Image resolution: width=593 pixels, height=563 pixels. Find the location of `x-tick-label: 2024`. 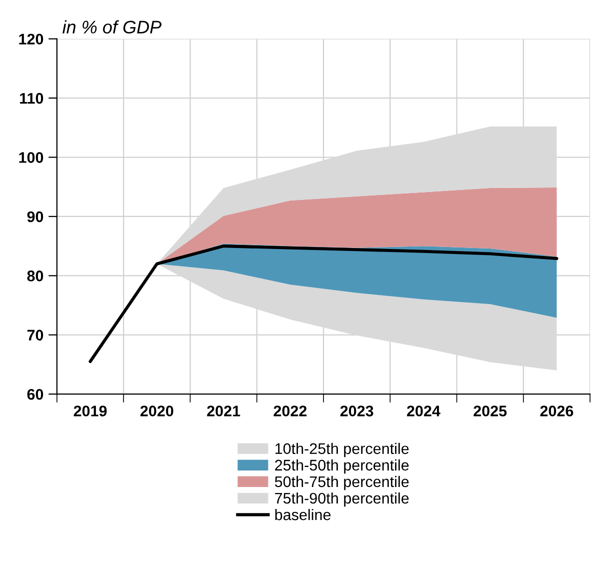

x-tick-label: 2024 is located at coordinates (423, 411).